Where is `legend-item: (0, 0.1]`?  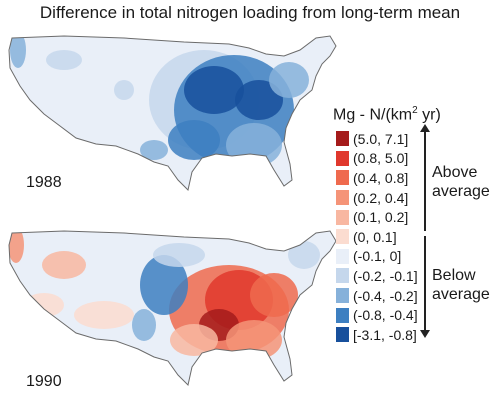 legend-item: (0, 0.1] is located at coordinates (377, 237).